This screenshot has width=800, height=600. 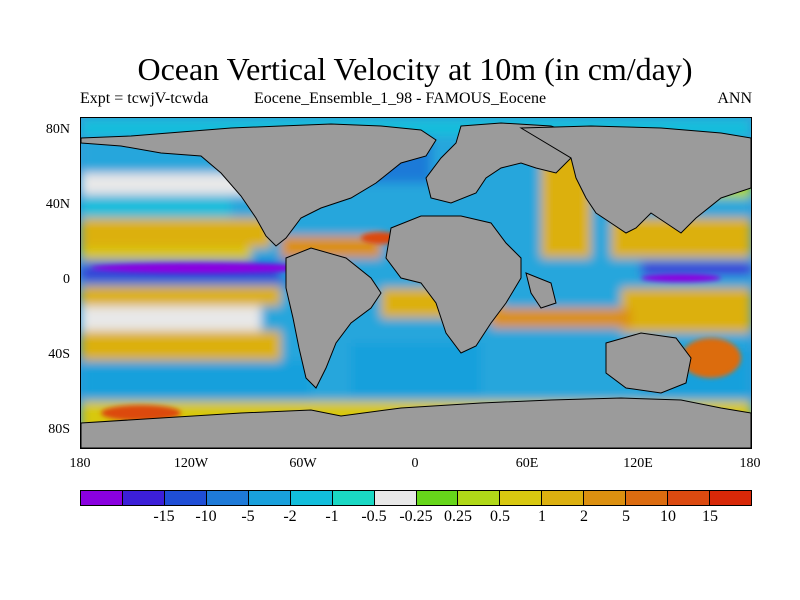 I want to click on colorbar-label: 0.25, so click(x=458, y=516).